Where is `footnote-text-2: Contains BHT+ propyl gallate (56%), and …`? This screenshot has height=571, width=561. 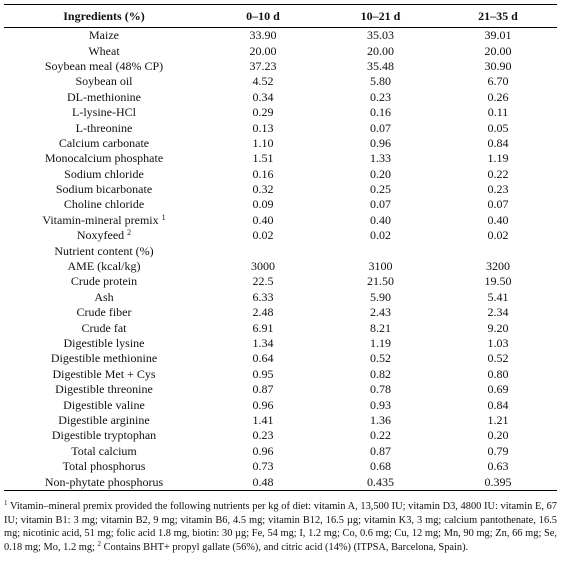
footnote-text-2: Contains BHT+ propyl gallate (56%), and … is located at coordinates (285, 547).